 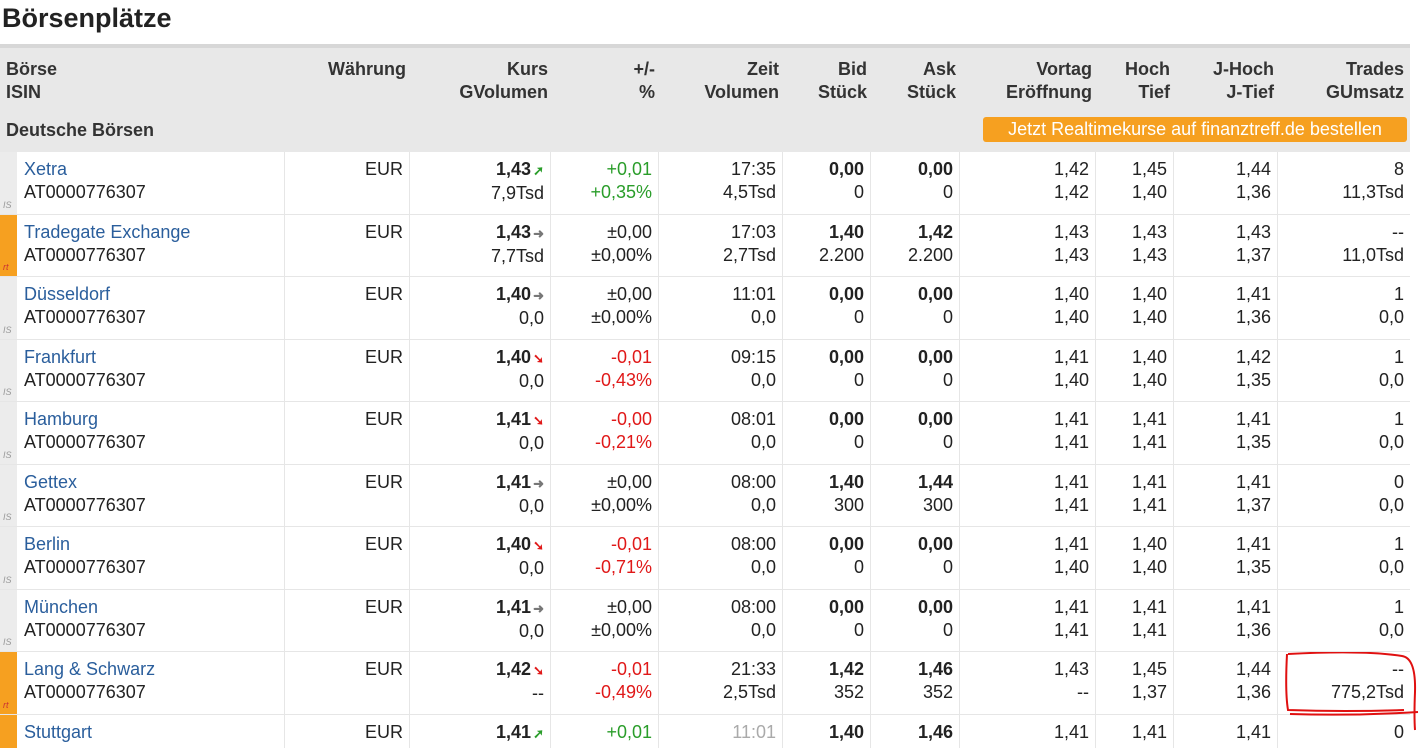 What do you see at coordinates (754, 294) in the screenshot?
I see `zeit-text: 11:01` at bounding box center [754, 294].